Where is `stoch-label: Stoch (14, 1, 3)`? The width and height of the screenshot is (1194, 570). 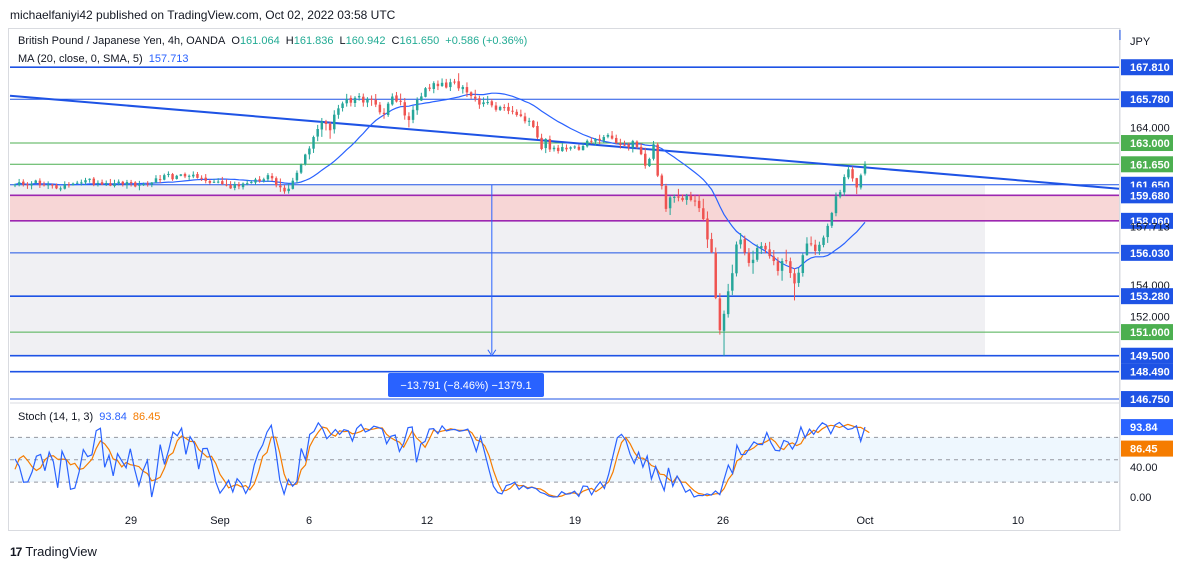
stoch-label: Stoch (14, 1, 3) is located at coordinates (56, 417).